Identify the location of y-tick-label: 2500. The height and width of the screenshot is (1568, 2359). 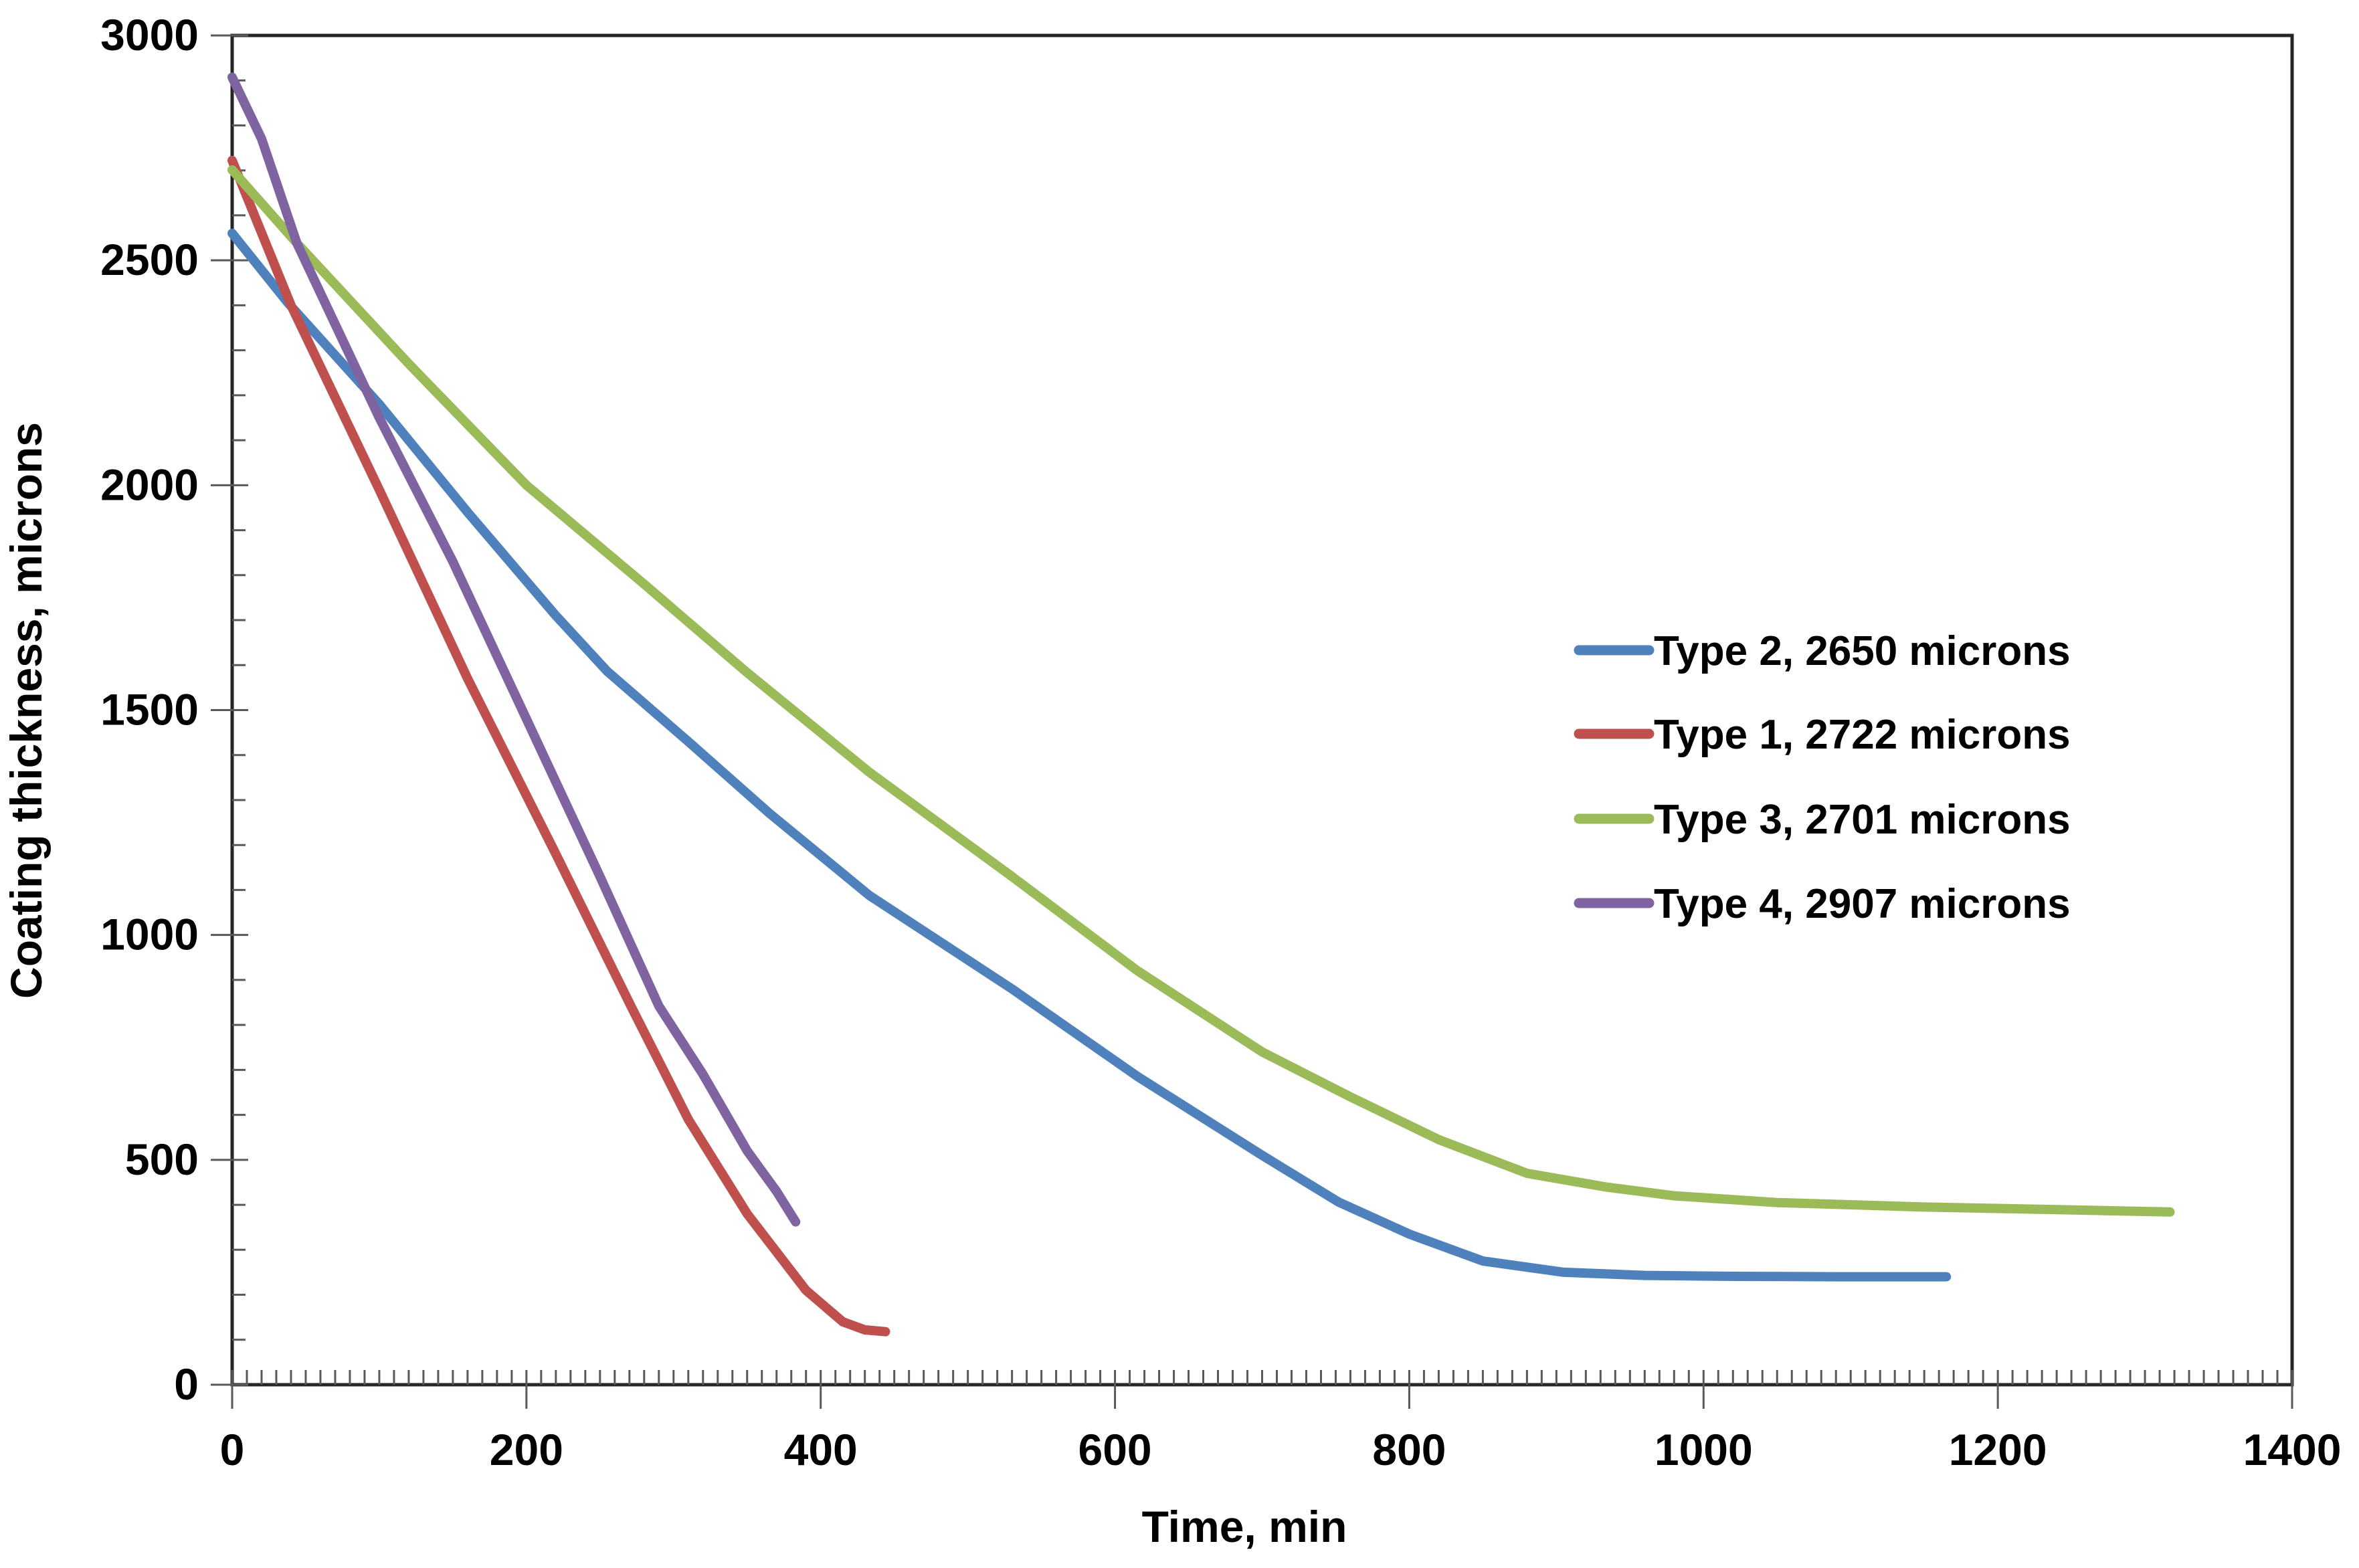
(149, 259).